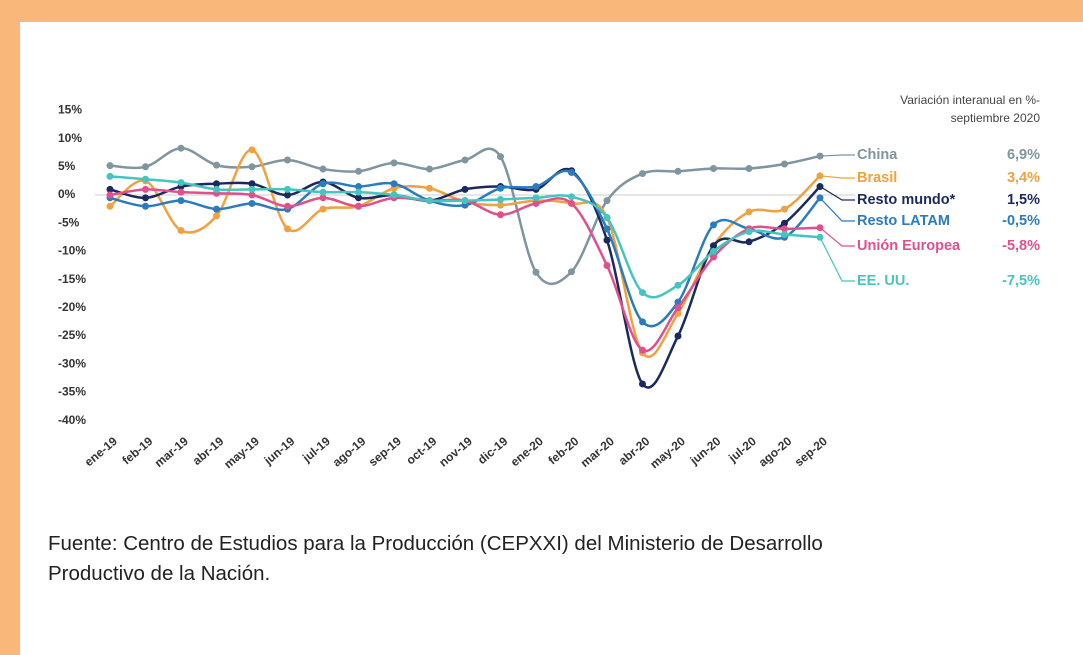 The image size is (1083, 655). Describe the element at coordinates (72, 279) in the screenshot. I see `y-tick-label: -15%` at that location.